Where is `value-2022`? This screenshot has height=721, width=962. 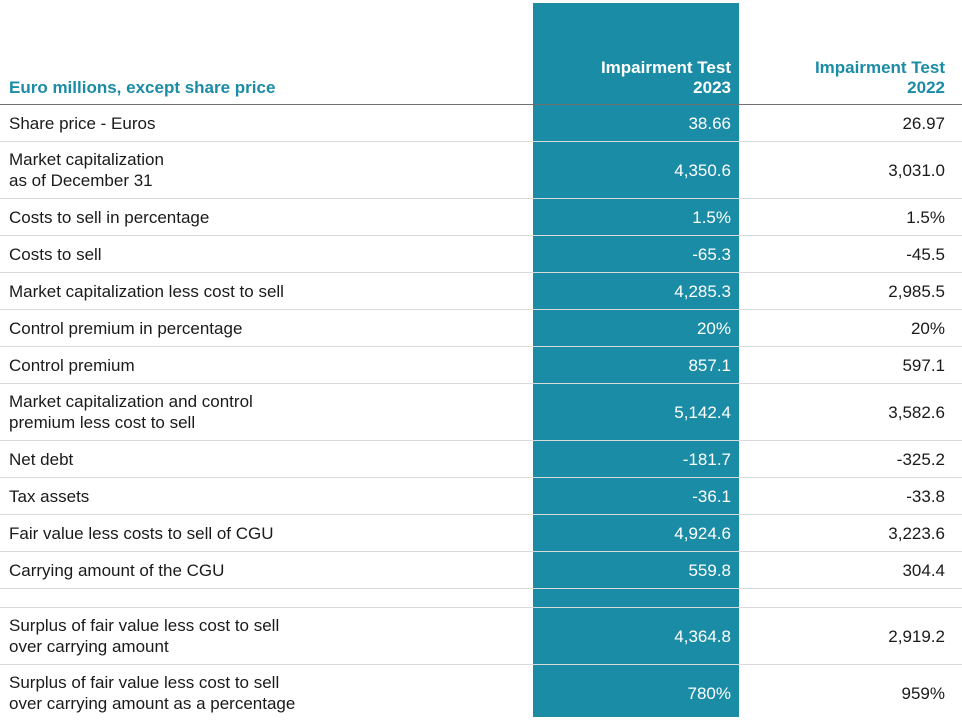 value-2022 is located at coordinates (850, 598).